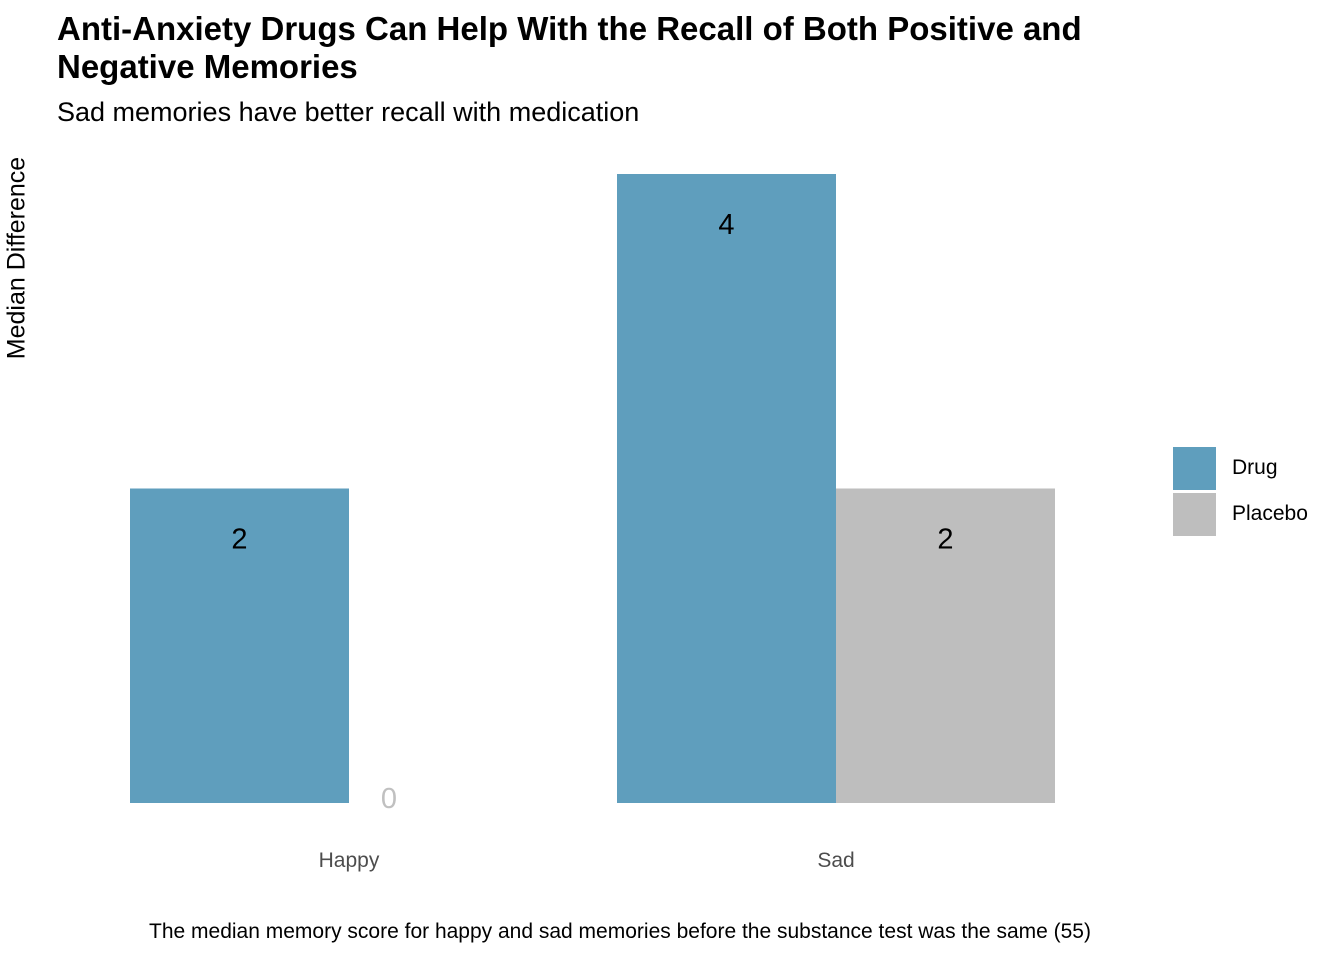  Describe the element at coordinates (726, 225) in the screenshot. I see `data-label-drug-sad: 4` at that location.